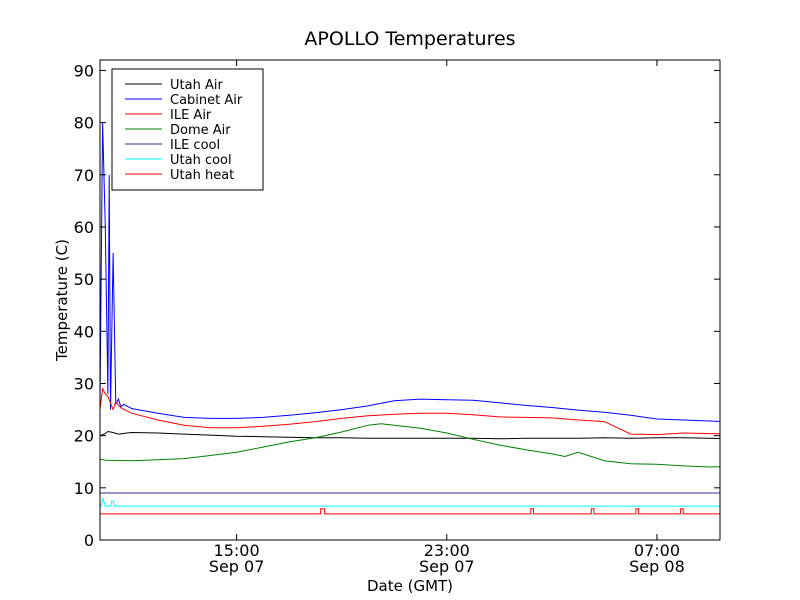 This screenshot has height=600, width=800. Describe the element at coordinates (200, 130) in the screenshot. I see `legend-label: Dome Air` at that location.